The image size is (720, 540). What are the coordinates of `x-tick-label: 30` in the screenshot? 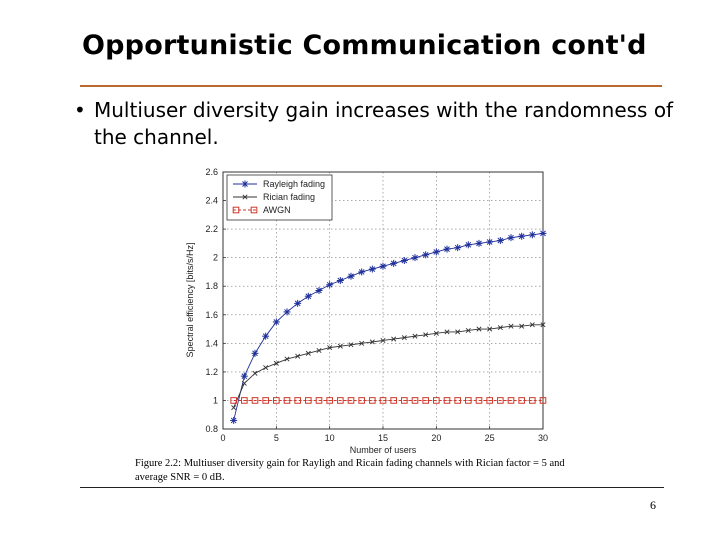 It's located at (543, 438).